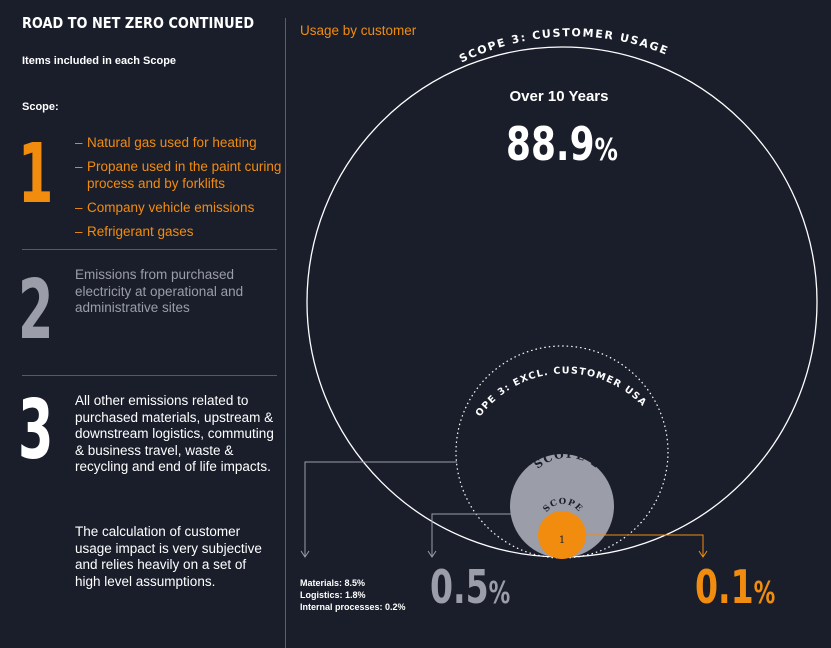 The image size is (831, 648). I want to click on customer-usage-label: SCOPE 3: CUSTOMER USAGE, so click(564, 45).